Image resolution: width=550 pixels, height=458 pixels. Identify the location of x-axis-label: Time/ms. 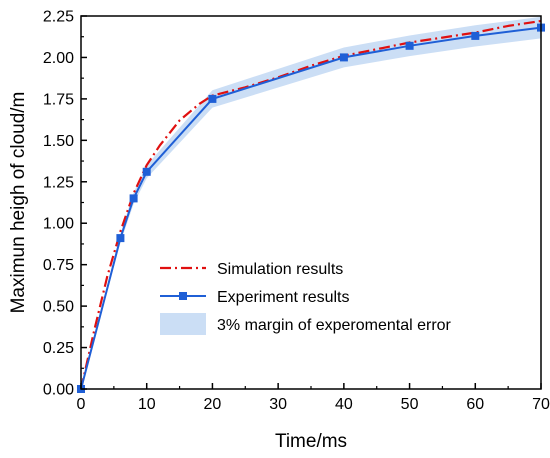
(311, 441).